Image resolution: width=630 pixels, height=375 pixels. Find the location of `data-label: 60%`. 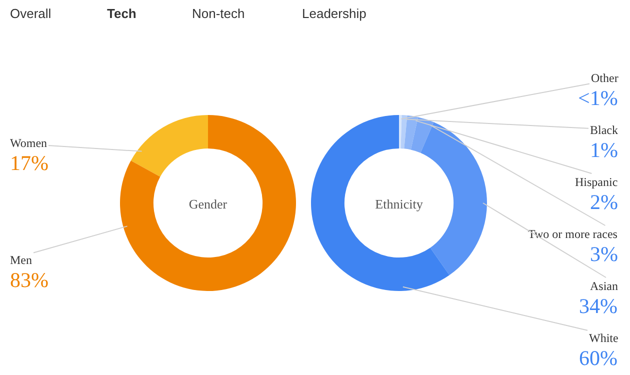

data-label: 60% is located at coordinates (598, 358).